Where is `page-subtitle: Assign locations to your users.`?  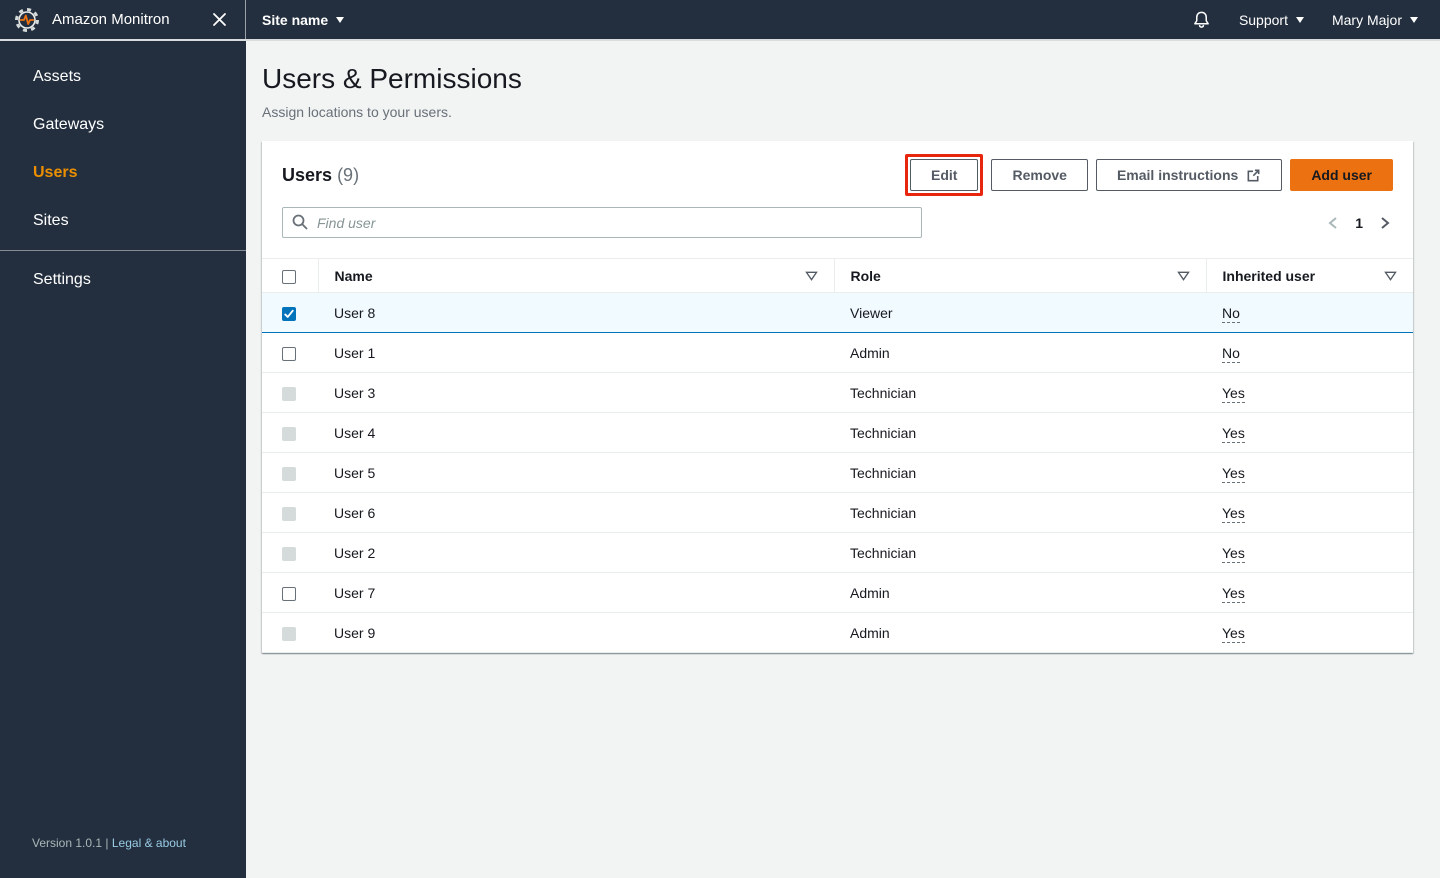
page-subtitle: Assign locations to your users. is located at coordinates (357, 112).